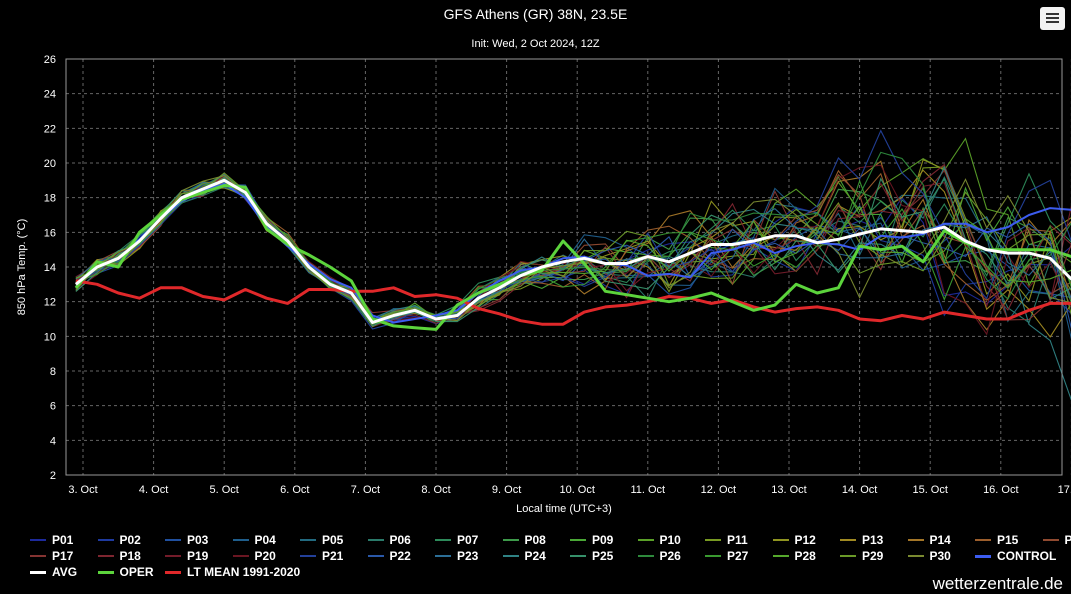 The image size is (1071, 594). I want to click on x-tick-label: 3. Oct, so click(82, 490).